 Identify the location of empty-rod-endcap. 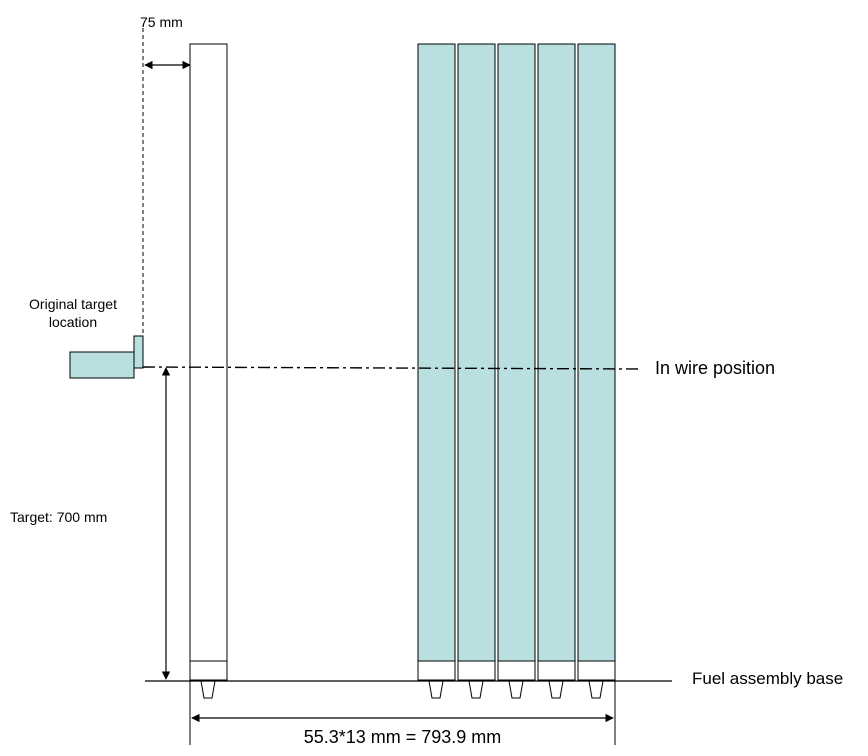
(208, 670).